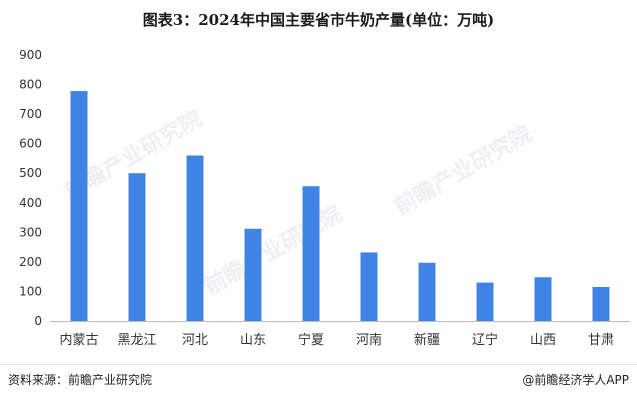 Image resolution: width=637 pixels, height=400 pixels. What do you see at coordinates (30, 203) in the screenshot?
I see `y-tick-label: 400` at bounding box center [30, 203].